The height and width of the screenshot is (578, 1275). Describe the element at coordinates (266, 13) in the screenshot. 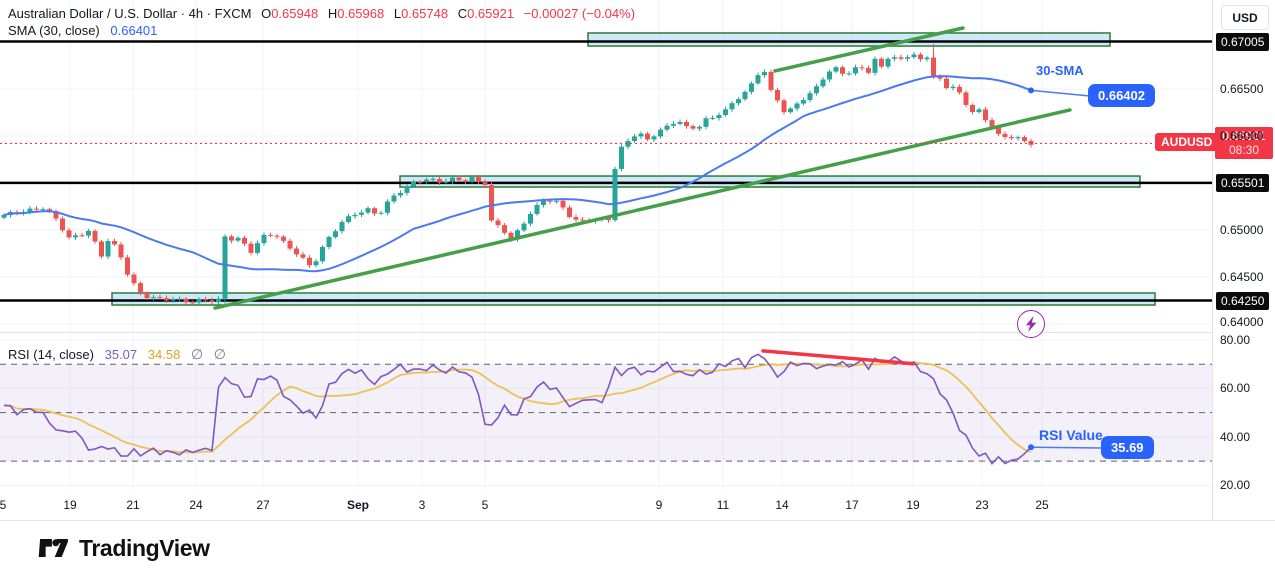

I see `open-label: O` at that location.